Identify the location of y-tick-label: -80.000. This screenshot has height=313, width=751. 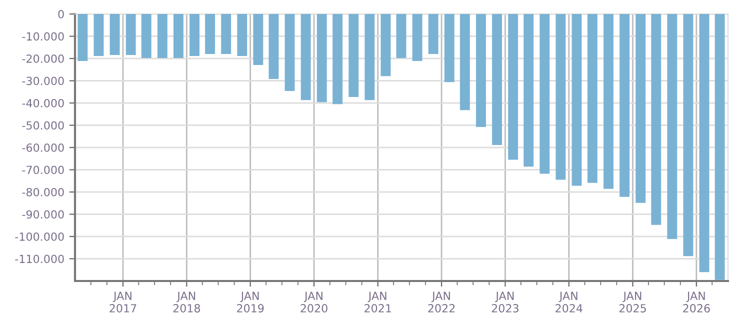
(43, 192).